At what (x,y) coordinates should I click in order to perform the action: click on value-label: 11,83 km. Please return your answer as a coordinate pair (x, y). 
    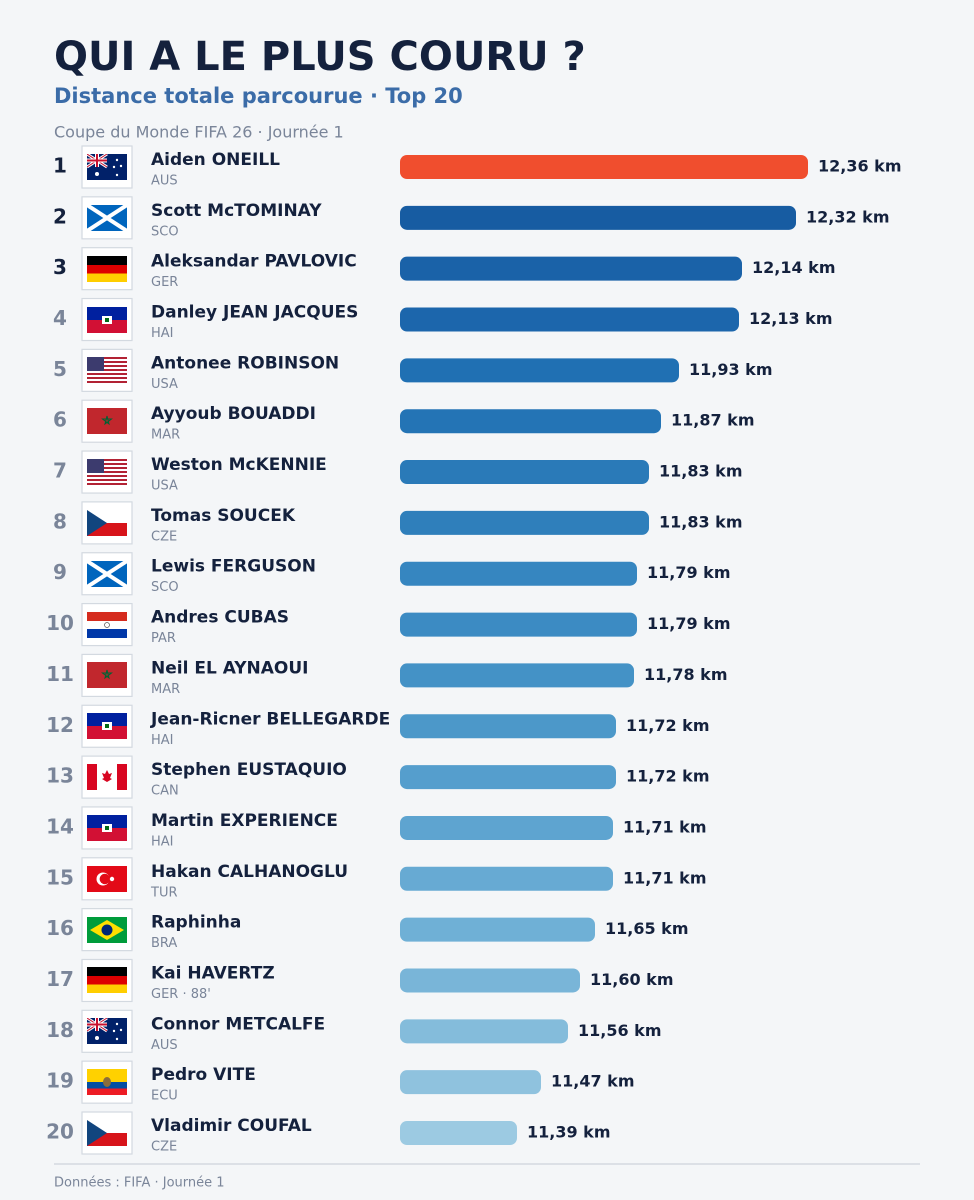
    Looking at the image, I should click on (701, 471).